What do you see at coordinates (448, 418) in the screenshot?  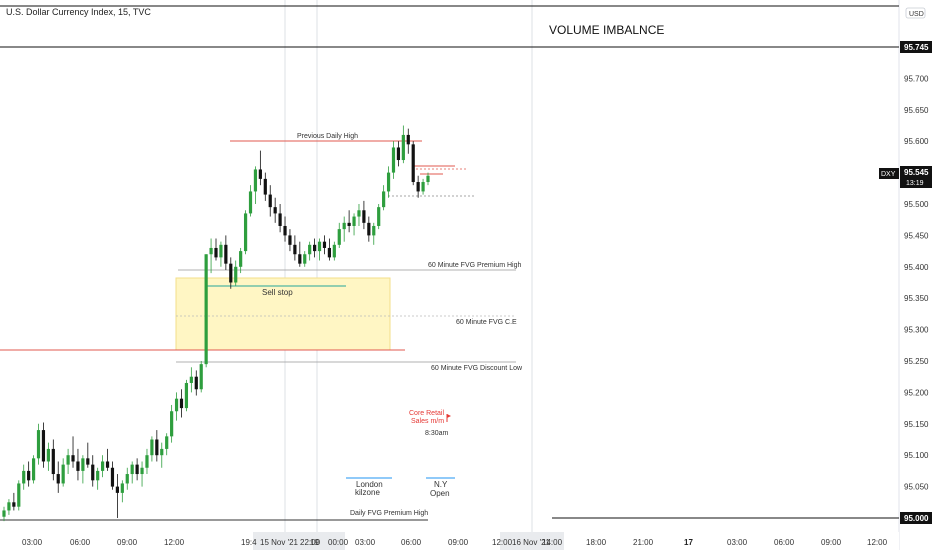 I see `event-flag-icon` at bounding box center [448, 418].